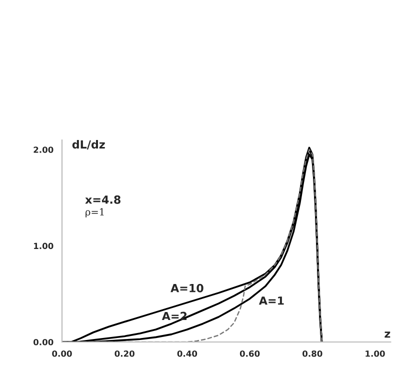 Image resolution: width=410 pixels, height=382 pixels. I want to click on series-label: A=10, so click(187, 288).